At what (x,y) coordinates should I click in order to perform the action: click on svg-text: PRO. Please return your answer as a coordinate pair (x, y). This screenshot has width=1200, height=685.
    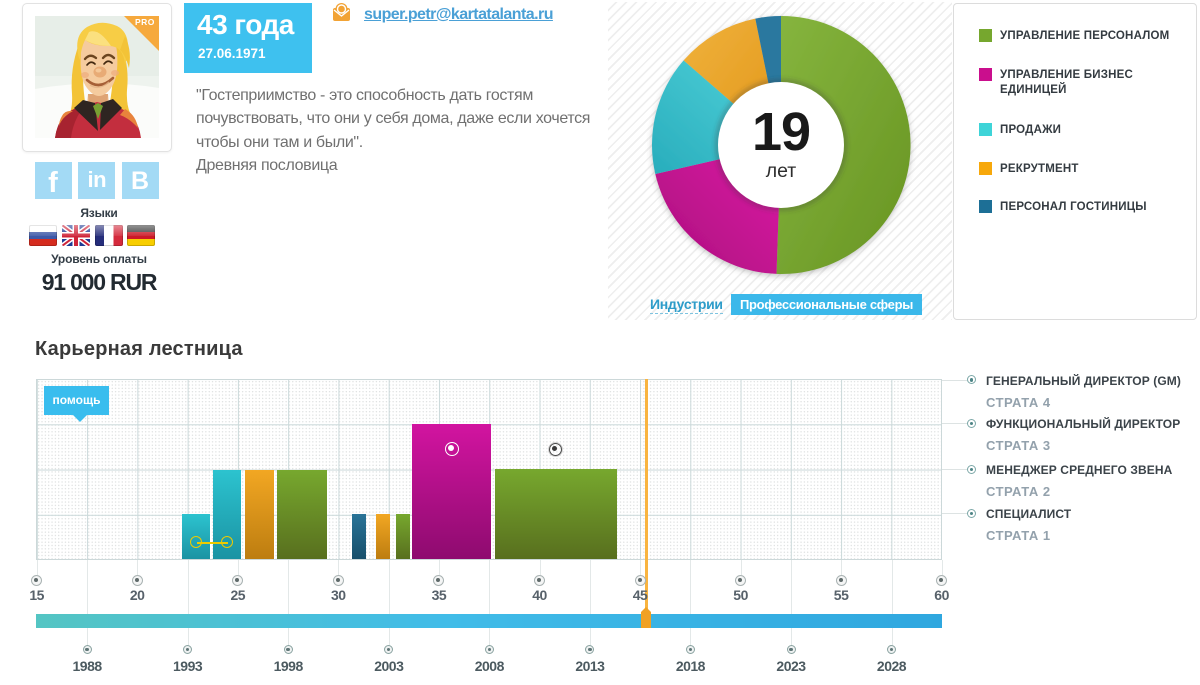
    Looking at the image, I should click on (145, 22).